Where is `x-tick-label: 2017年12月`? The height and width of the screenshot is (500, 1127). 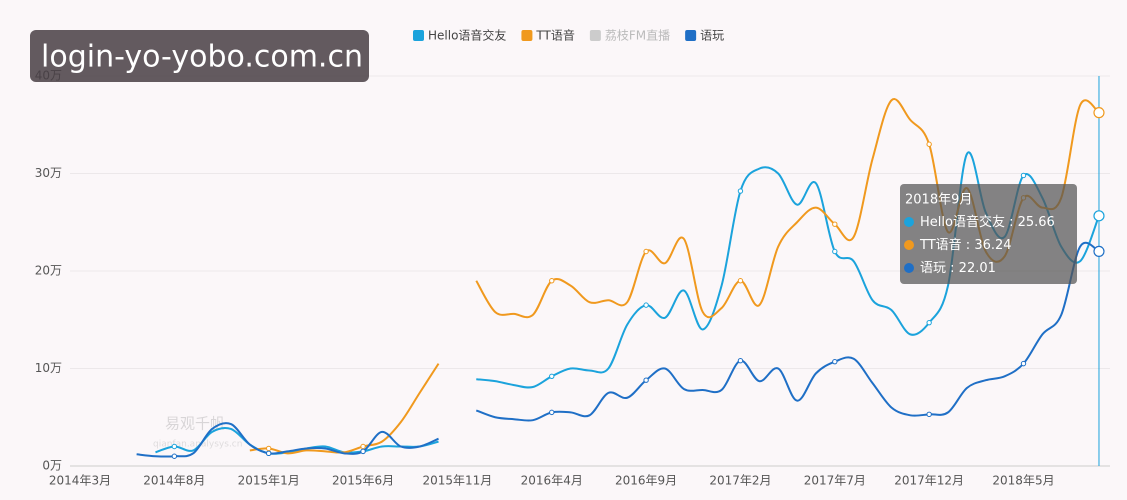
x-tick-label: 2017年12月 is located at coordinates (929, 481).